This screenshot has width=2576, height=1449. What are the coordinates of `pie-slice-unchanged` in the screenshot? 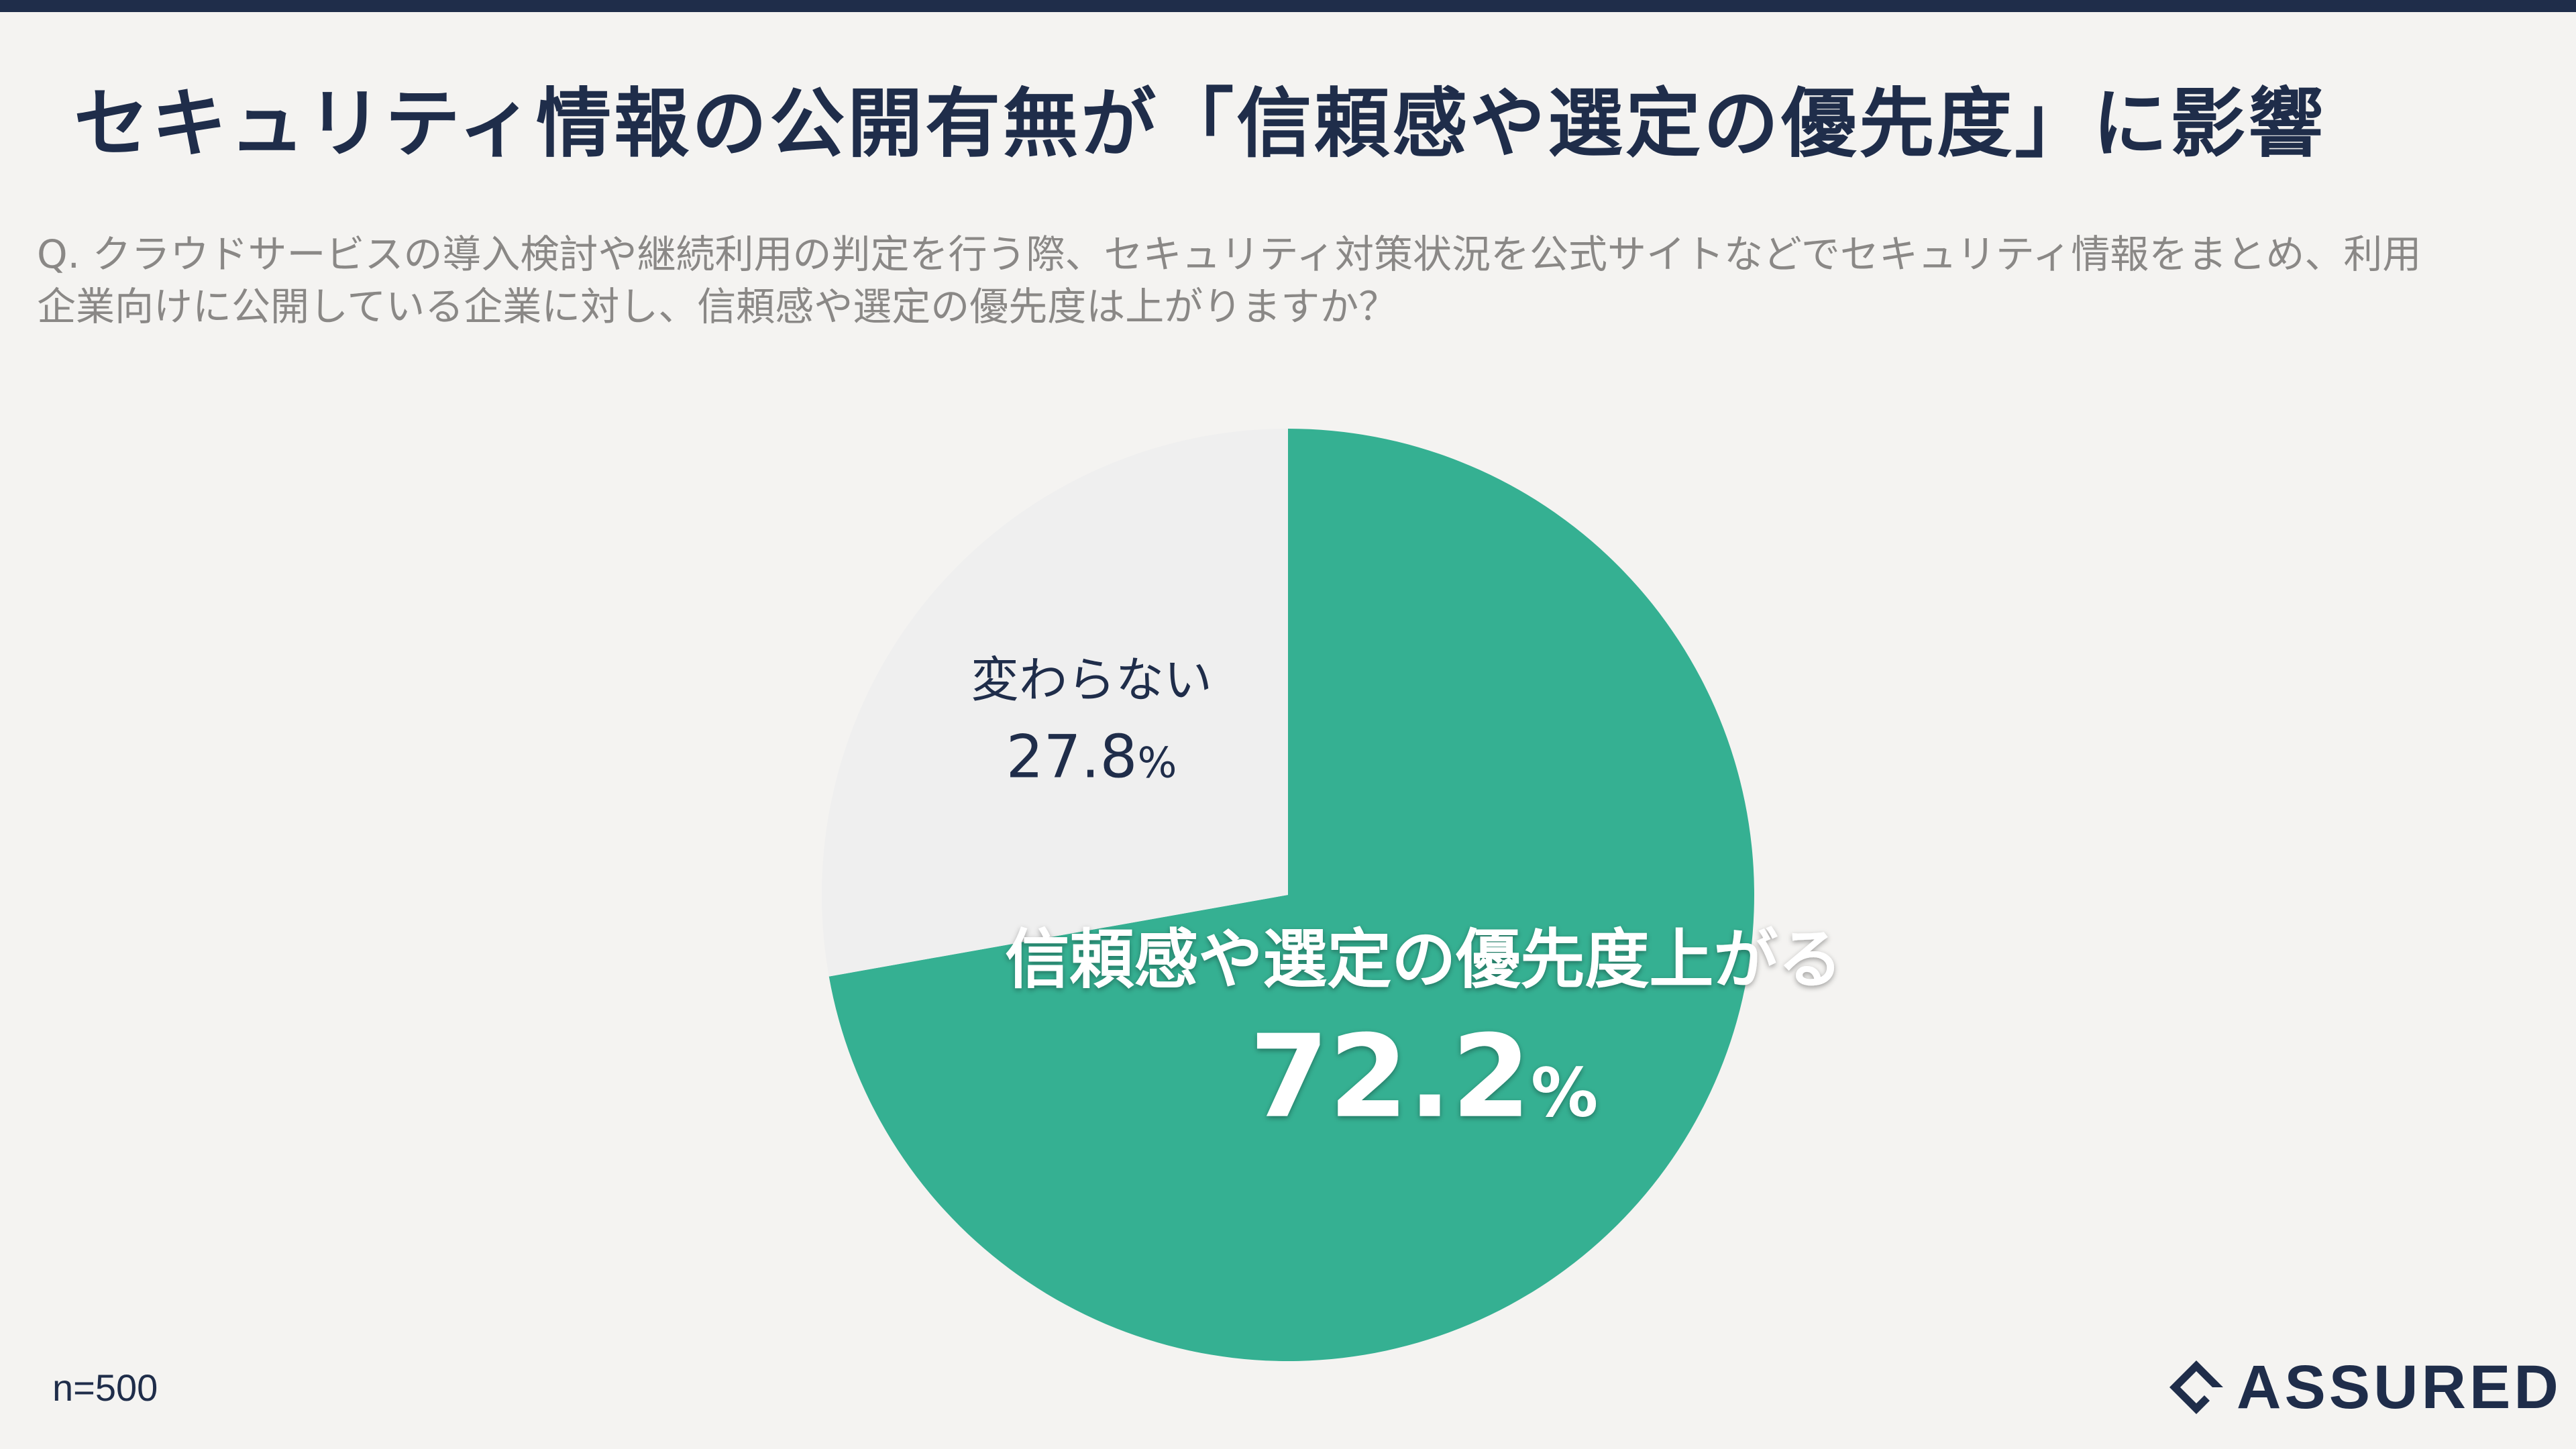 It's located at (1055, 703).